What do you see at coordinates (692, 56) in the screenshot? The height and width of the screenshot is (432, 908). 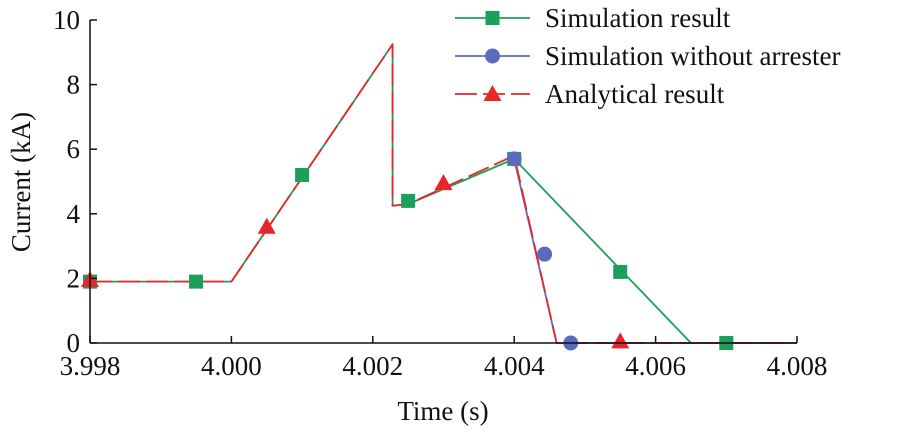 I see `legend-label-simulation-without-arrester: Simulation without arrester` at bounding box center [692, 56].